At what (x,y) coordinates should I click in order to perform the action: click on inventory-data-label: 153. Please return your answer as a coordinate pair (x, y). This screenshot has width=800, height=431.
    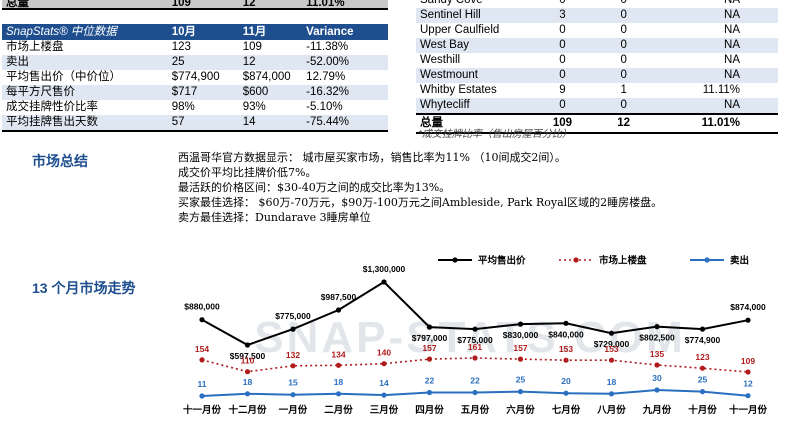
    Looking at the image, I should click on (611, 349).